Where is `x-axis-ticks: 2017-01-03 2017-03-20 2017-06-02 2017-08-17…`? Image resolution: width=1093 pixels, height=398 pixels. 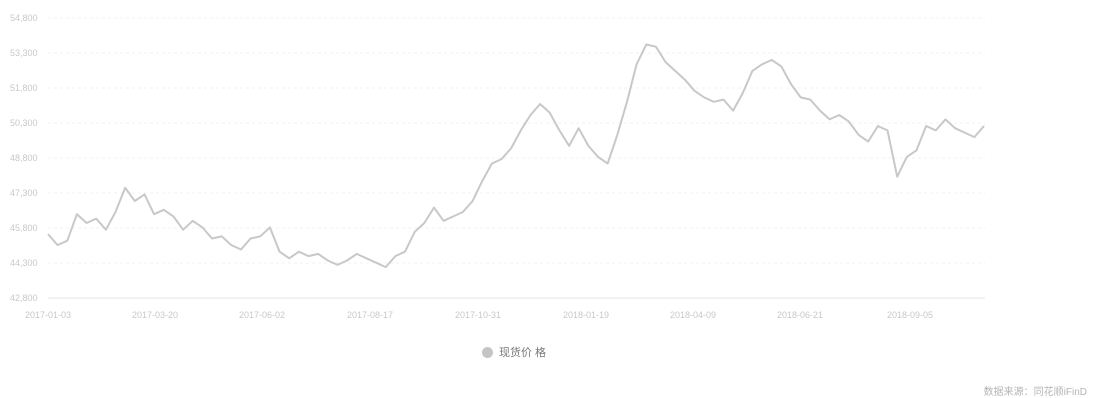 x-axis-ticks: 2017-01-03 2017-03-20 2017-06-02 2017-08-17… is located at coordinates (479, 315).